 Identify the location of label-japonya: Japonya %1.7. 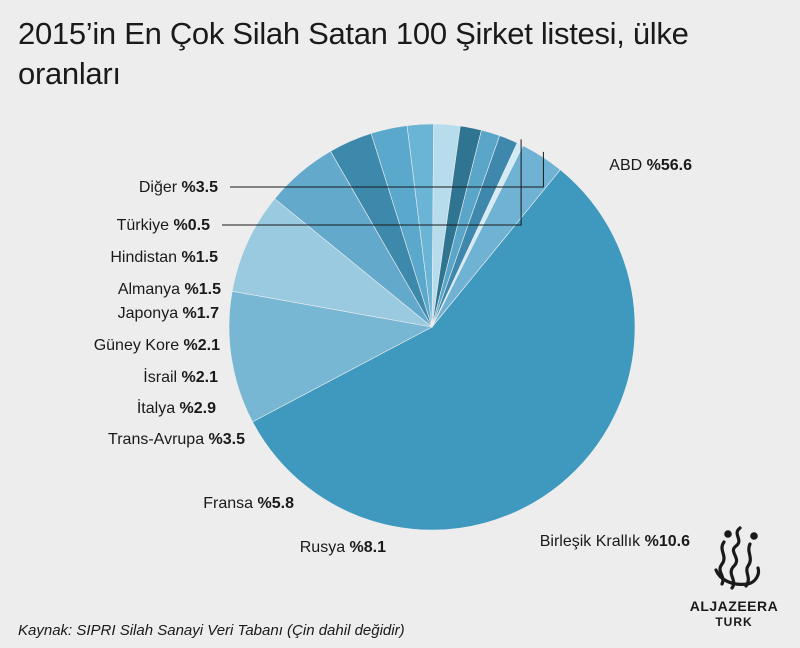
(169, 313).